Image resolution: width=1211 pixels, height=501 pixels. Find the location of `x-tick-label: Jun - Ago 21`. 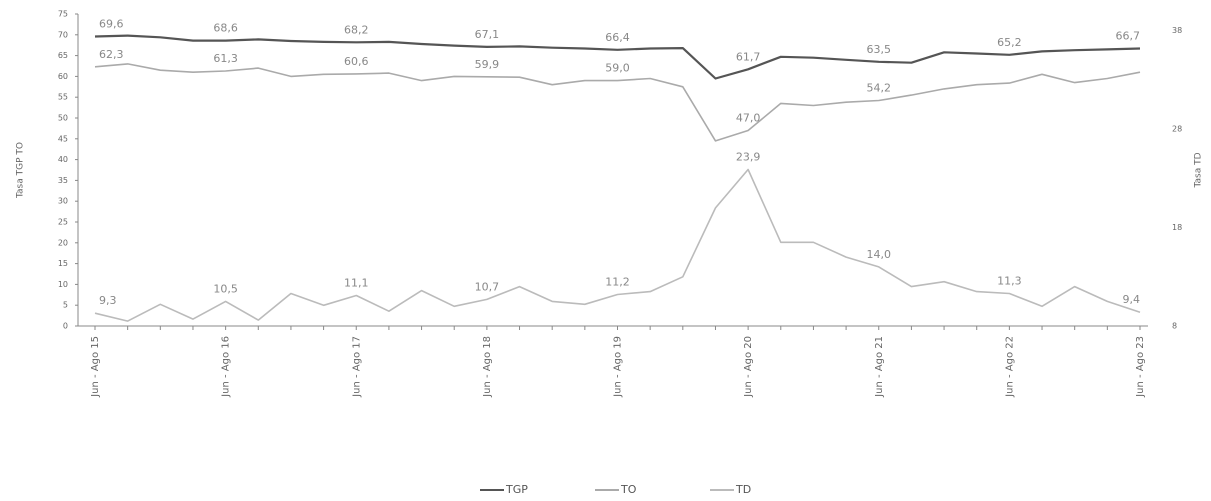

x-tick-label: Jun - Ago 21 is located at coordinates (879, 367).